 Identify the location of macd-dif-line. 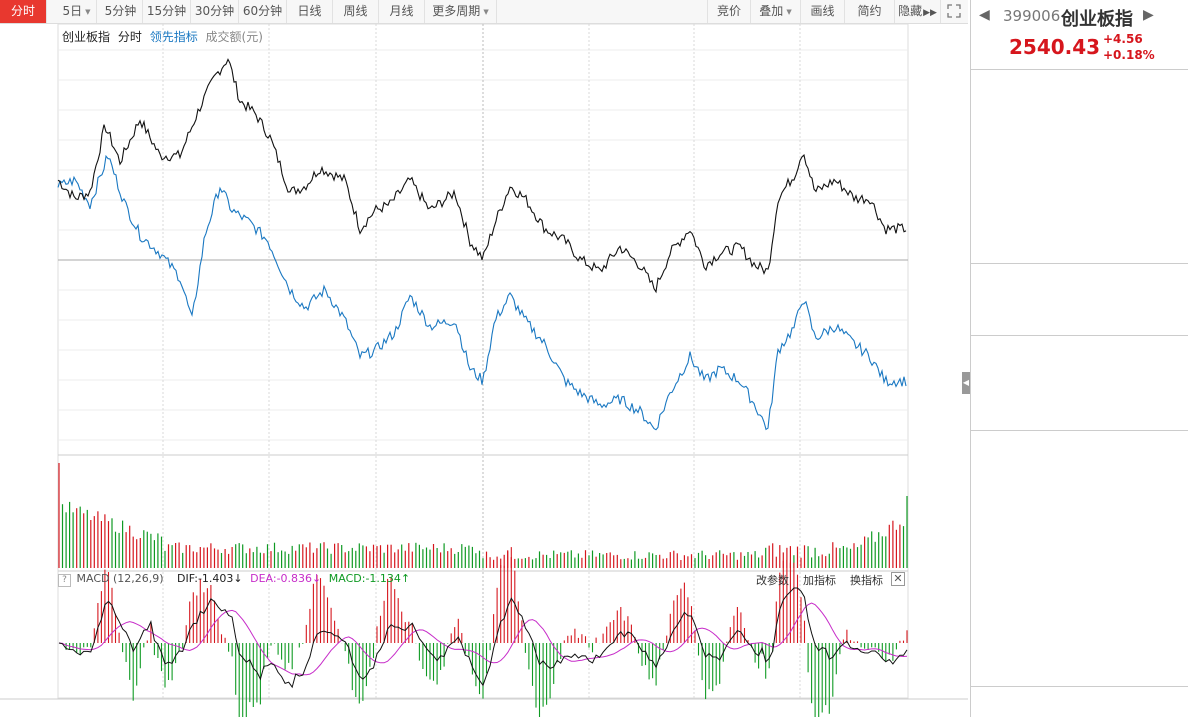
(483, 638).